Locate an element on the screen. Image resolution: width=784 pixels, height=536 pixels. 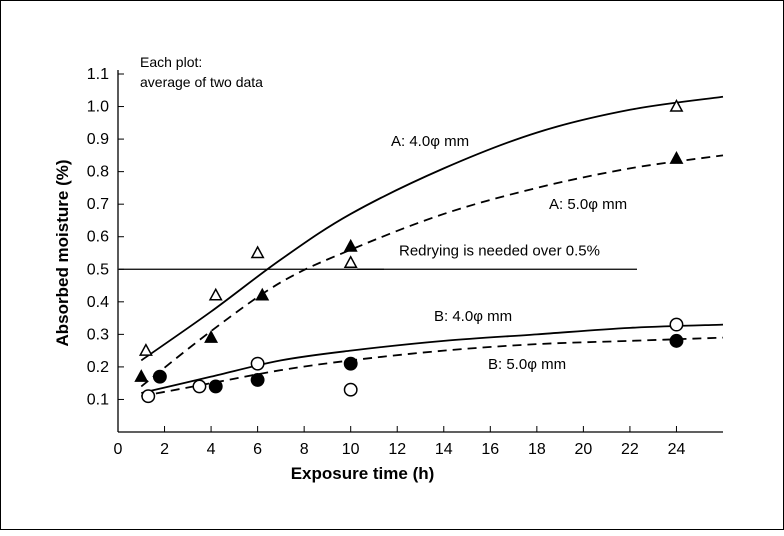
y-tick-label: 0.7 is located at coordinates (98, 204).